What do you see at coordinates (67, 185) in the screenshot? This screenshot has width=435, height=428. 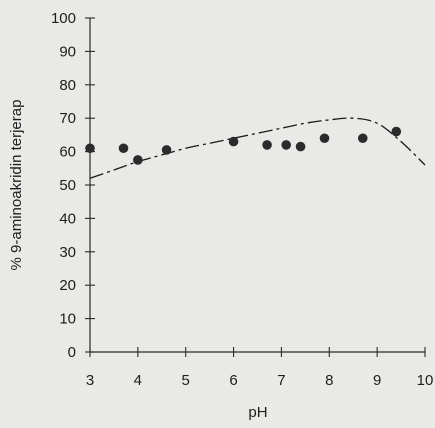 I see `y-tick-label: 50` at bounding box center [67, 185].